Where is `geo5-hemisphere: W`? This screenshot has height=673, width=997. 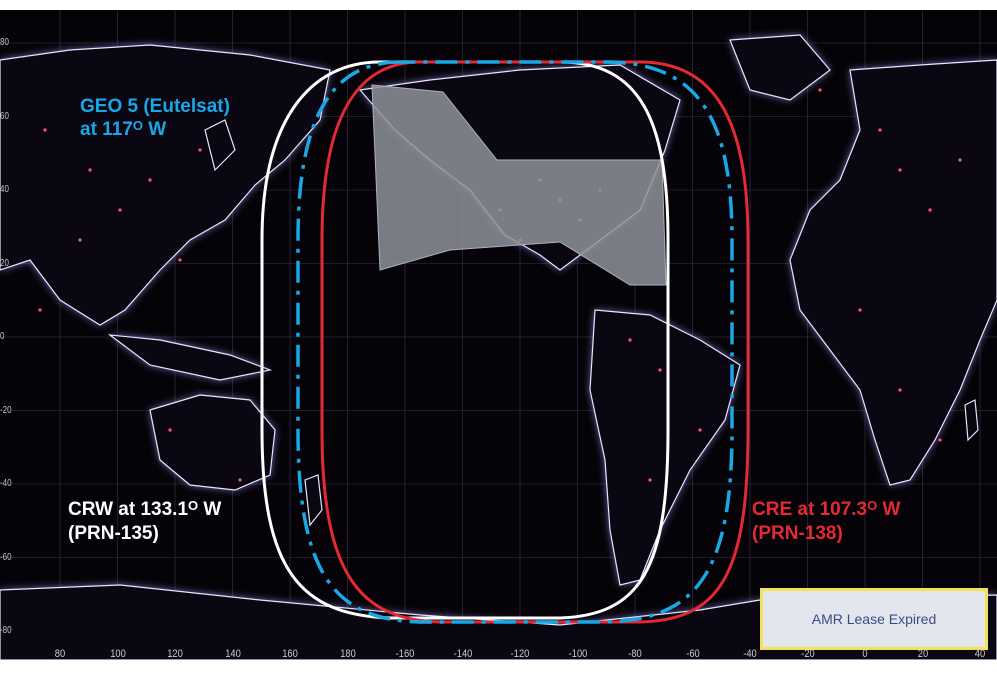
geo5-hemisphere: W is located at coordinates (154, 129).